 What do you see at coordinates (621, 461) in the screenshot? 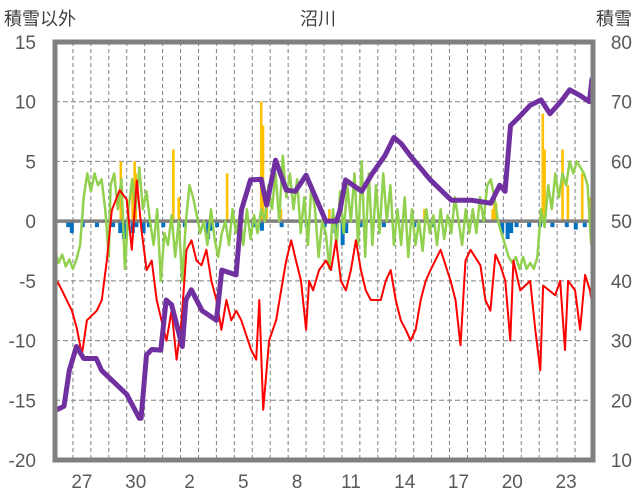
I see `right-tick-label: 10` at bounding box center [621, 461].